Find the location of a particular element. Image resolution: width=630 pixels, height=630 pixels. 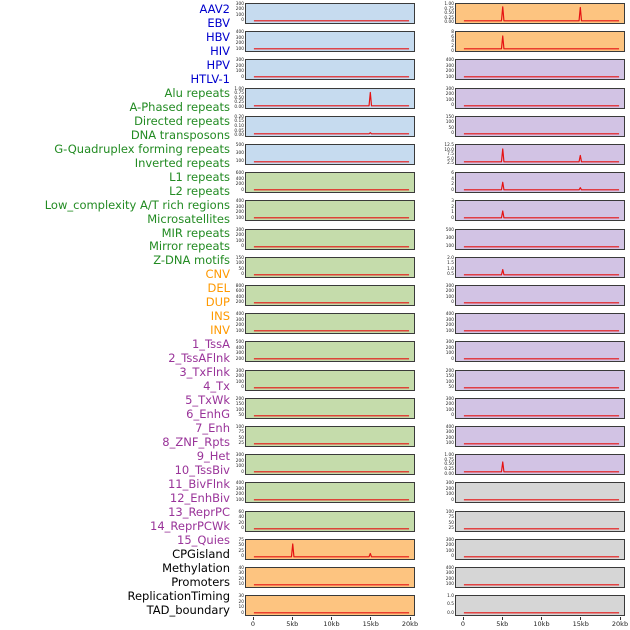

panel-dup is located at coordinates (330, 606).